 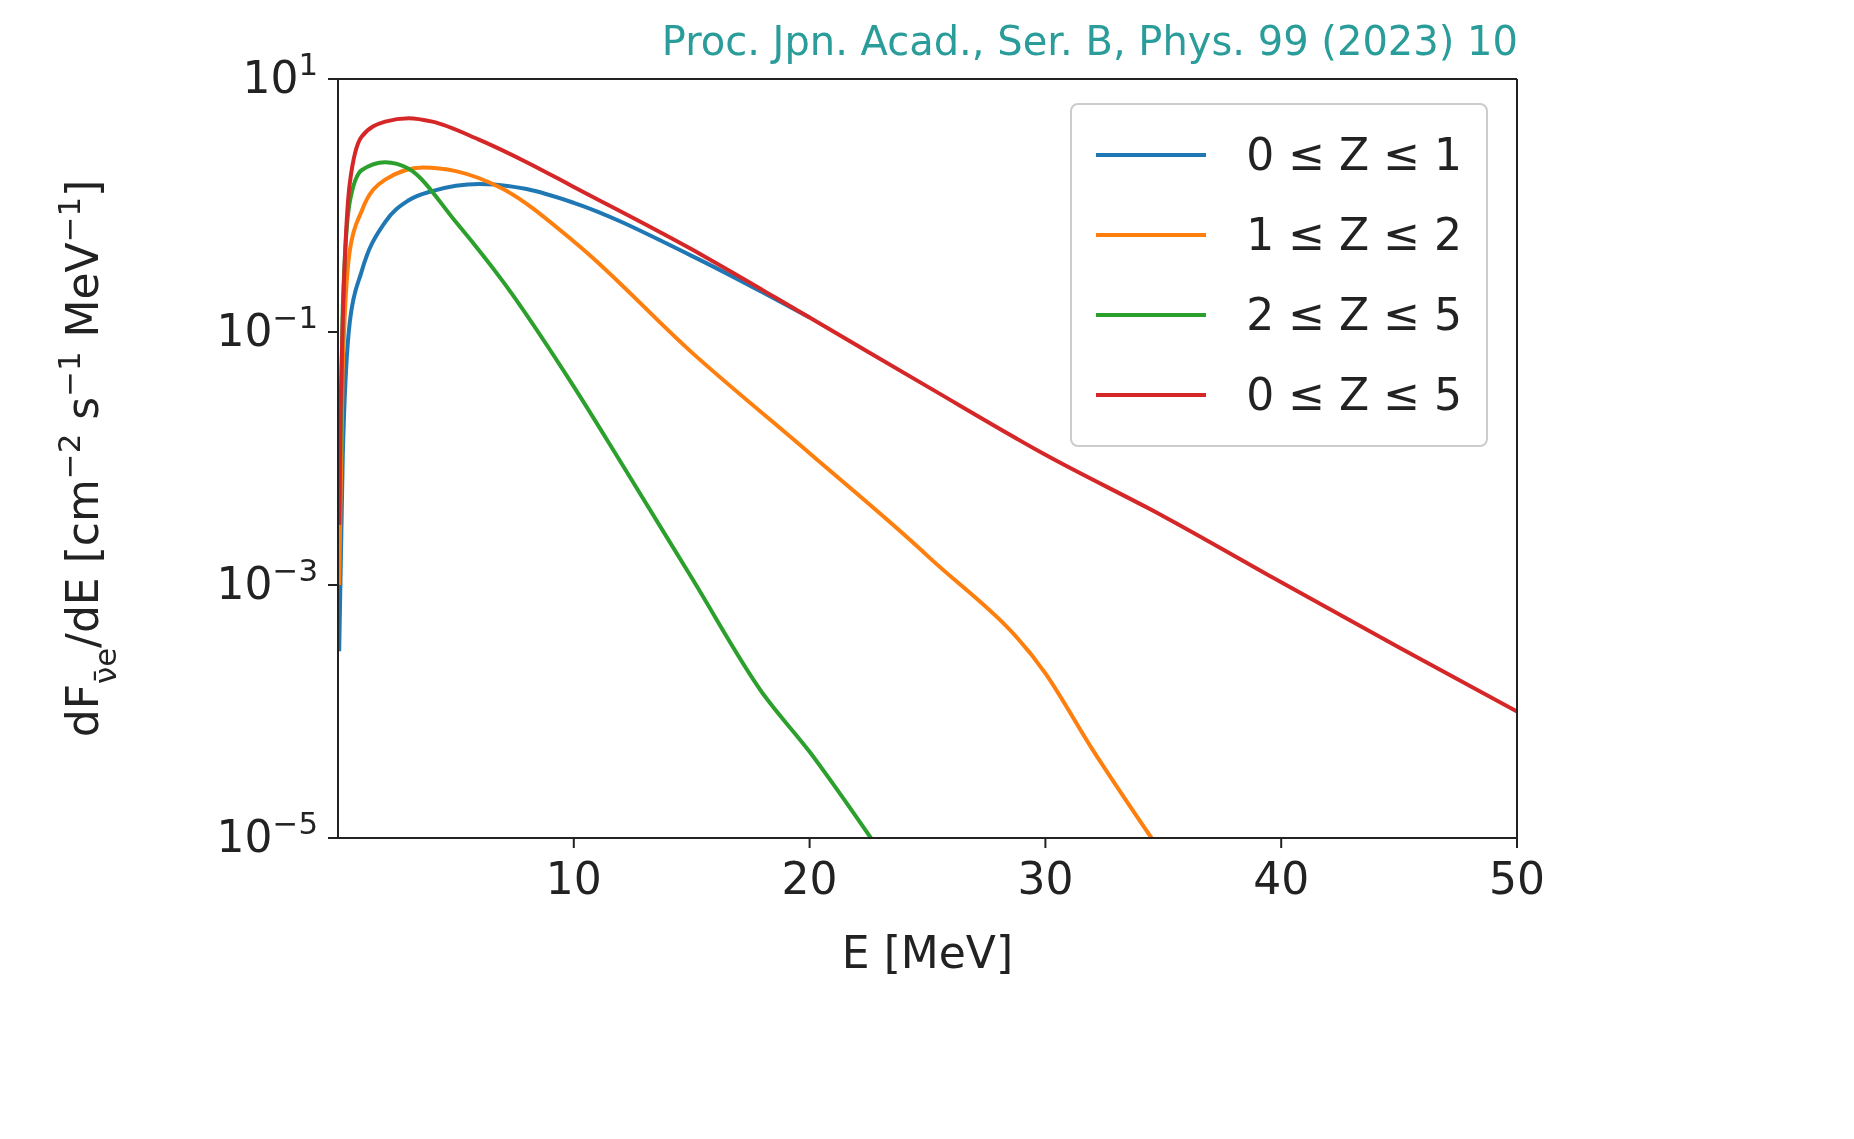 What do you see at coordinates (927, 952) in the screenshot?
I see `x-axis-title: E [MeV]` at bounding box center [927, 952].